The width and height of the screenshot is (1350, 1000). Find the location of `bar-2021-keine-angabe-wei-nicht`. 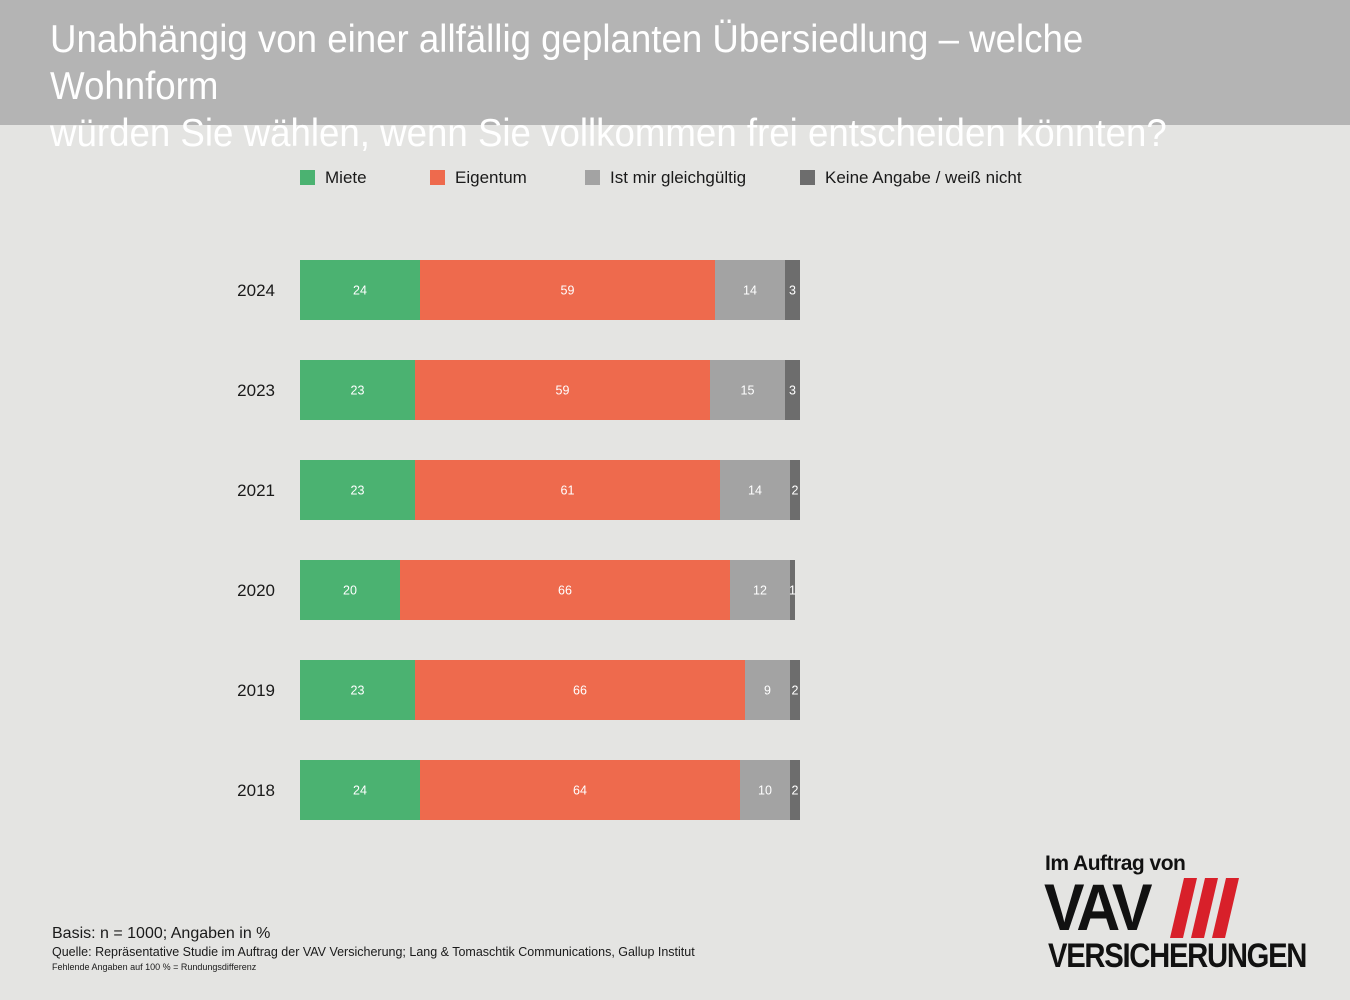

bar-2021-keine-angabe-wei-nicht is located at coordinates (795, 490).